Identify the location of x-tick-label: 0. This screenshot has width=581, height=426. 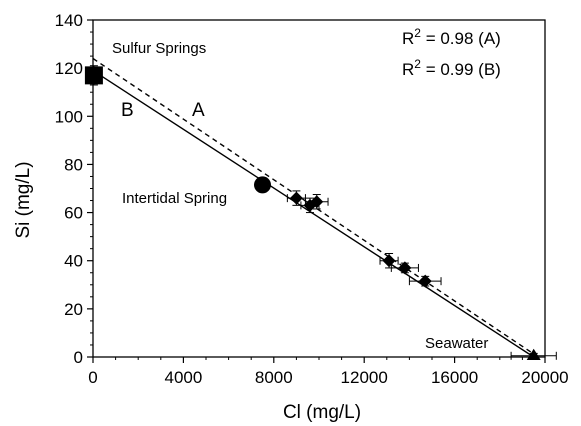
(92, 377).